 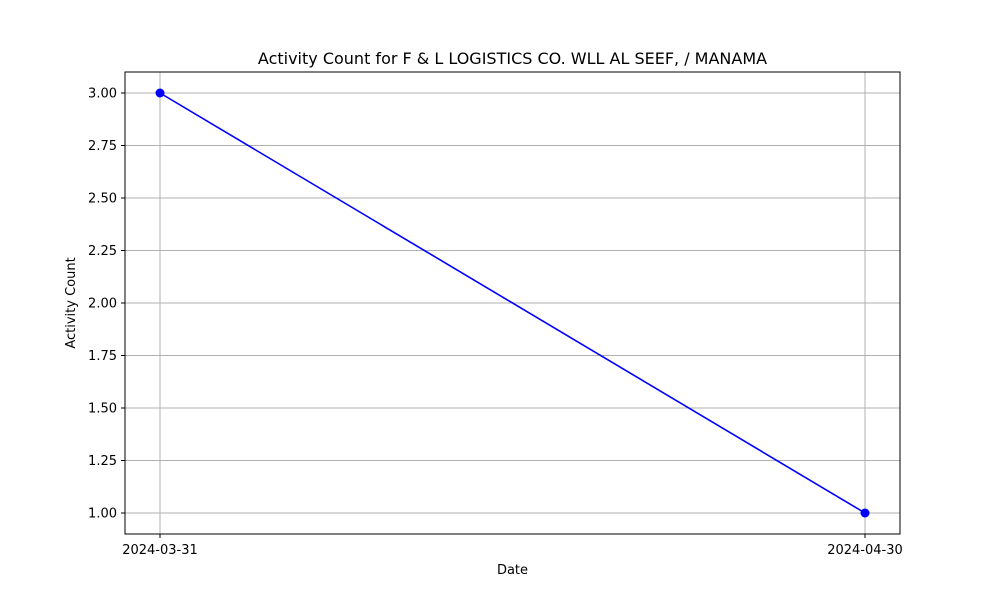 What do you see at coordinates (102, 94) in the screenshot?
I see `y-tick-label: 3.00` at bounding box center [102, 94].